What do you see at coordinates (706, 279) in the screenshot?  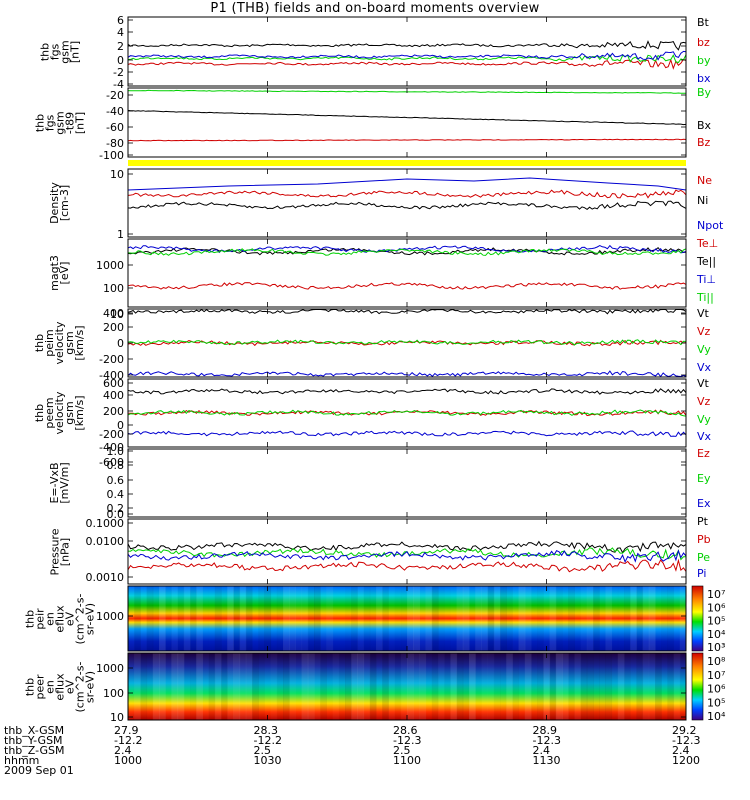 I see `legend-temperature-Ti⊥: Ti⊥` at bounding box center [706, 279].